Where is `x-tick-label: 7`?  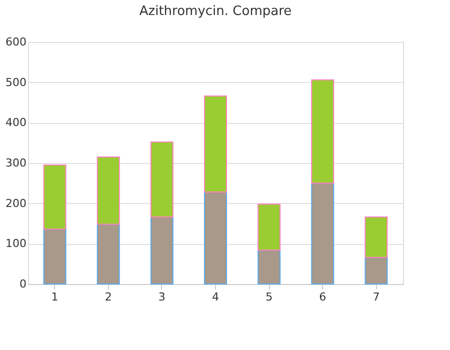
x-tick-label: 7 is located at coordinates (376, 297).